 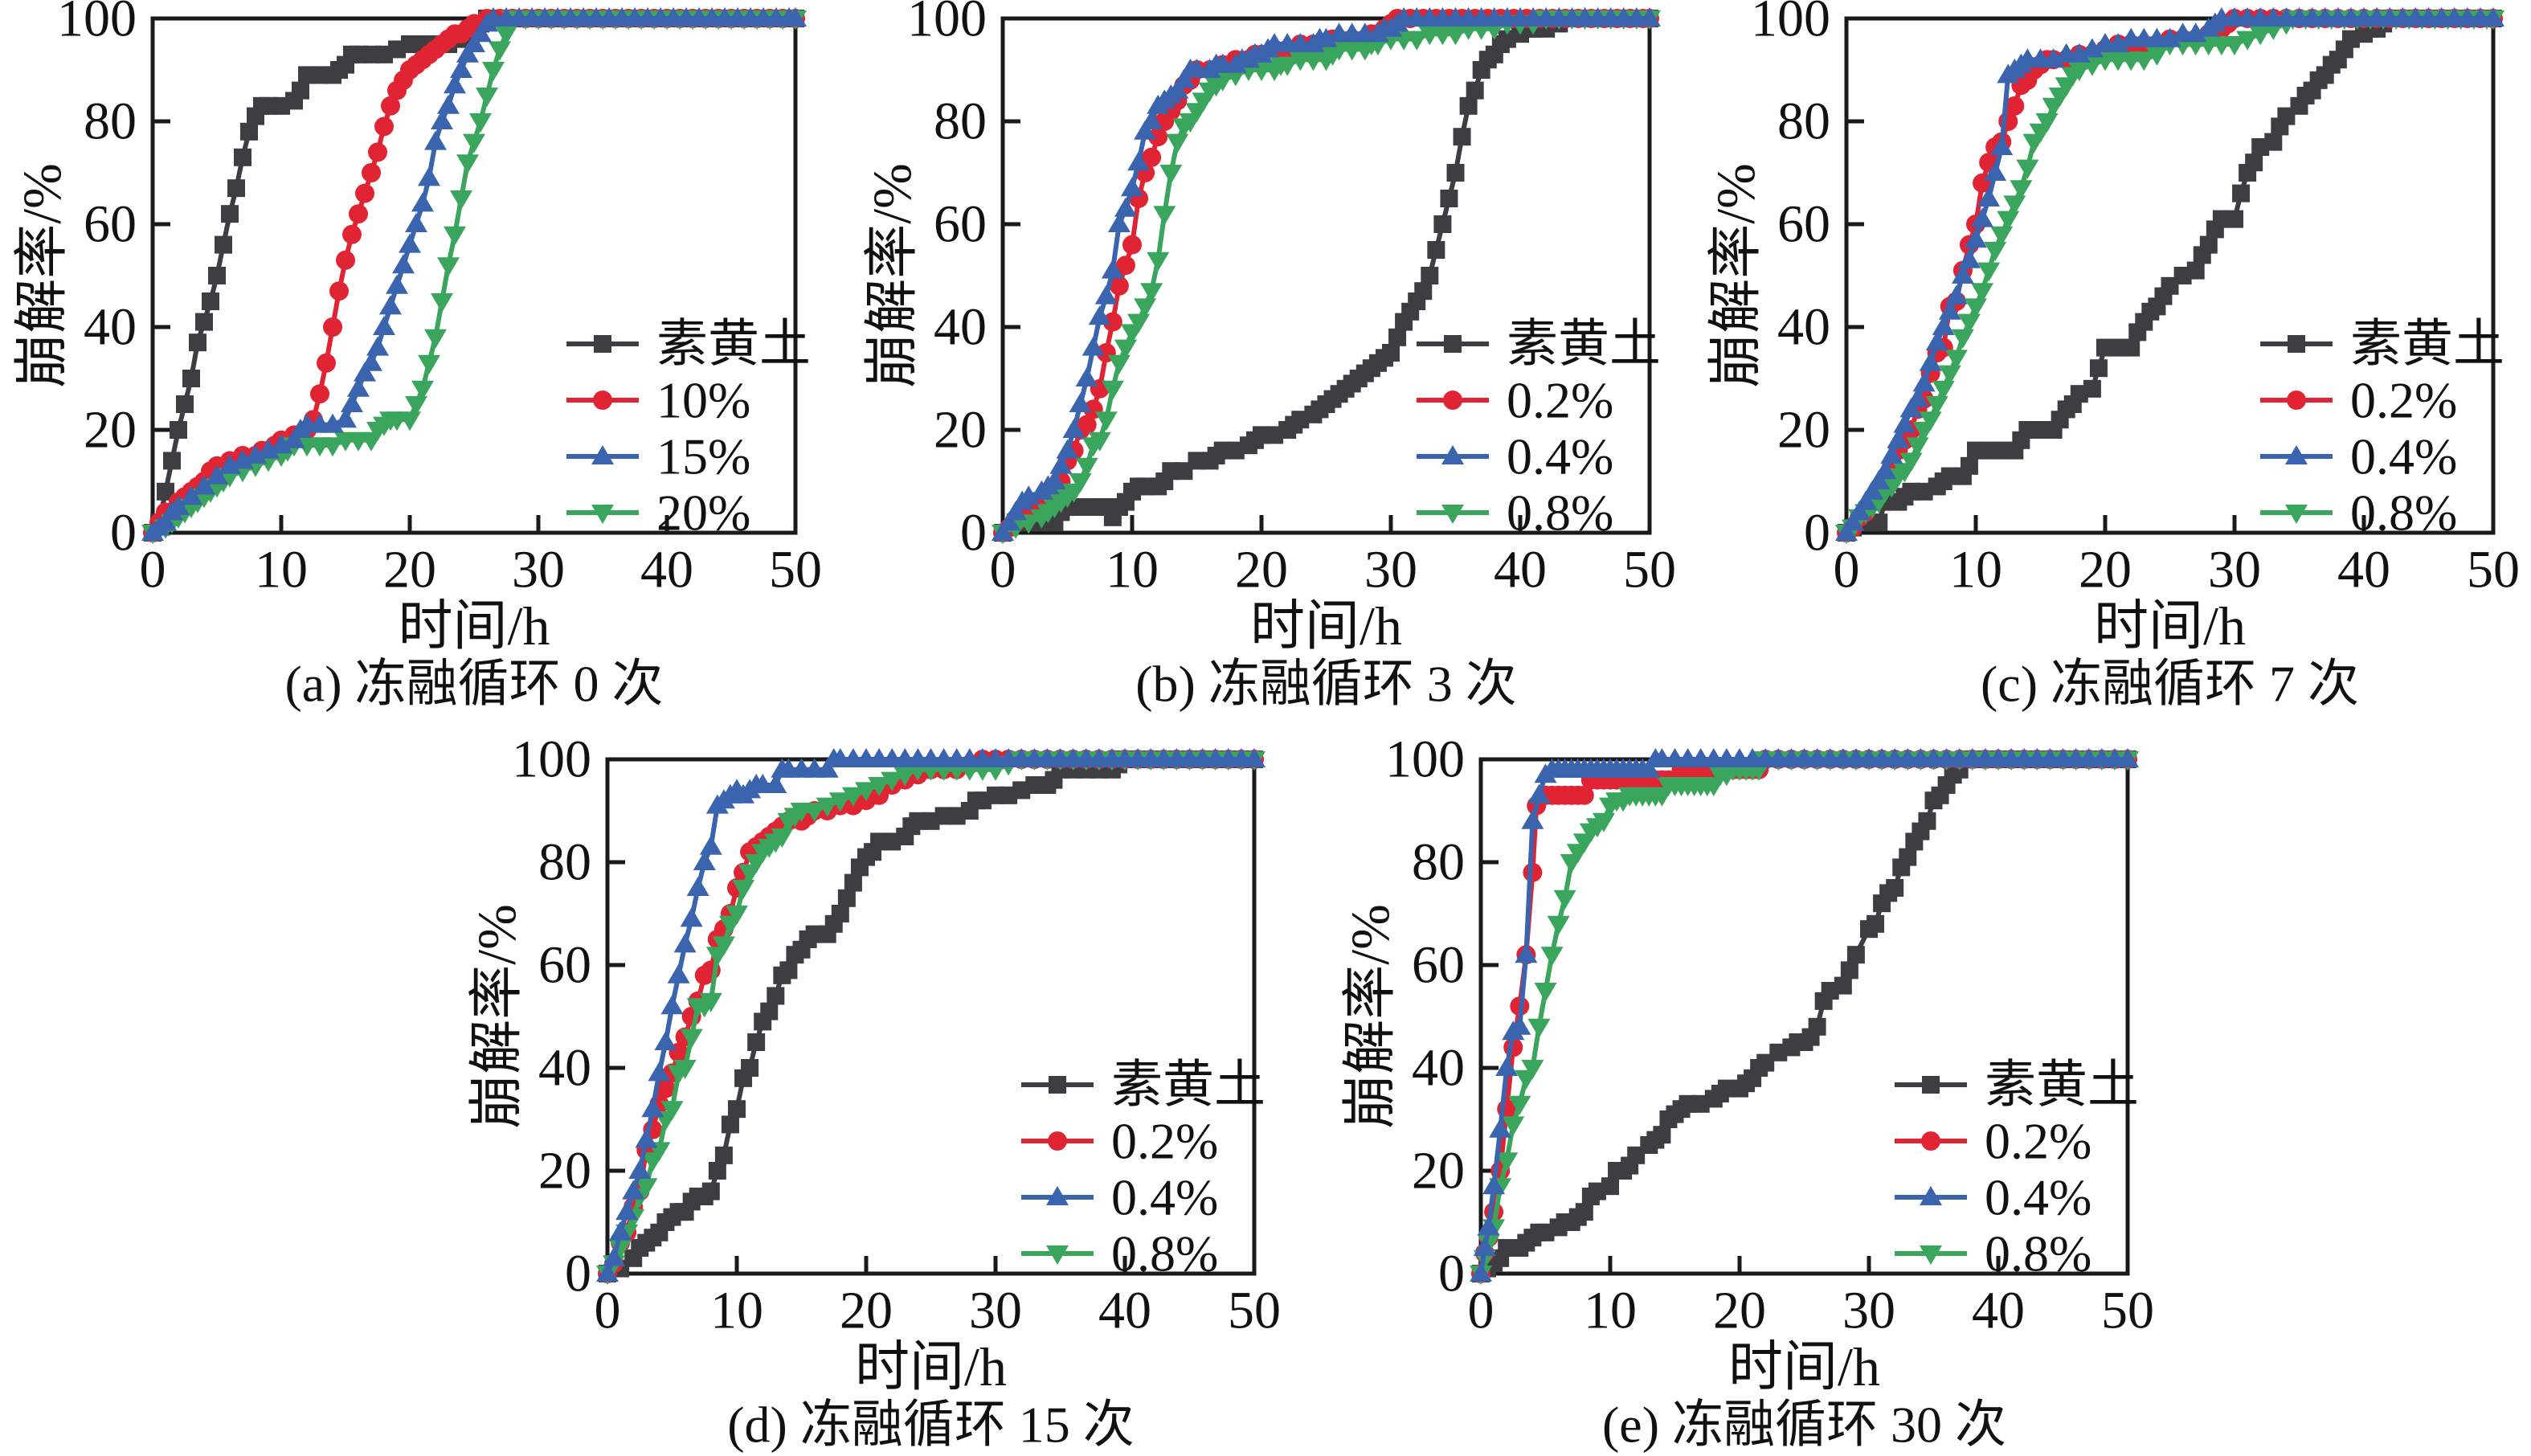 I want to click on legend-pct-20-marker, so click(x=602, y=514).